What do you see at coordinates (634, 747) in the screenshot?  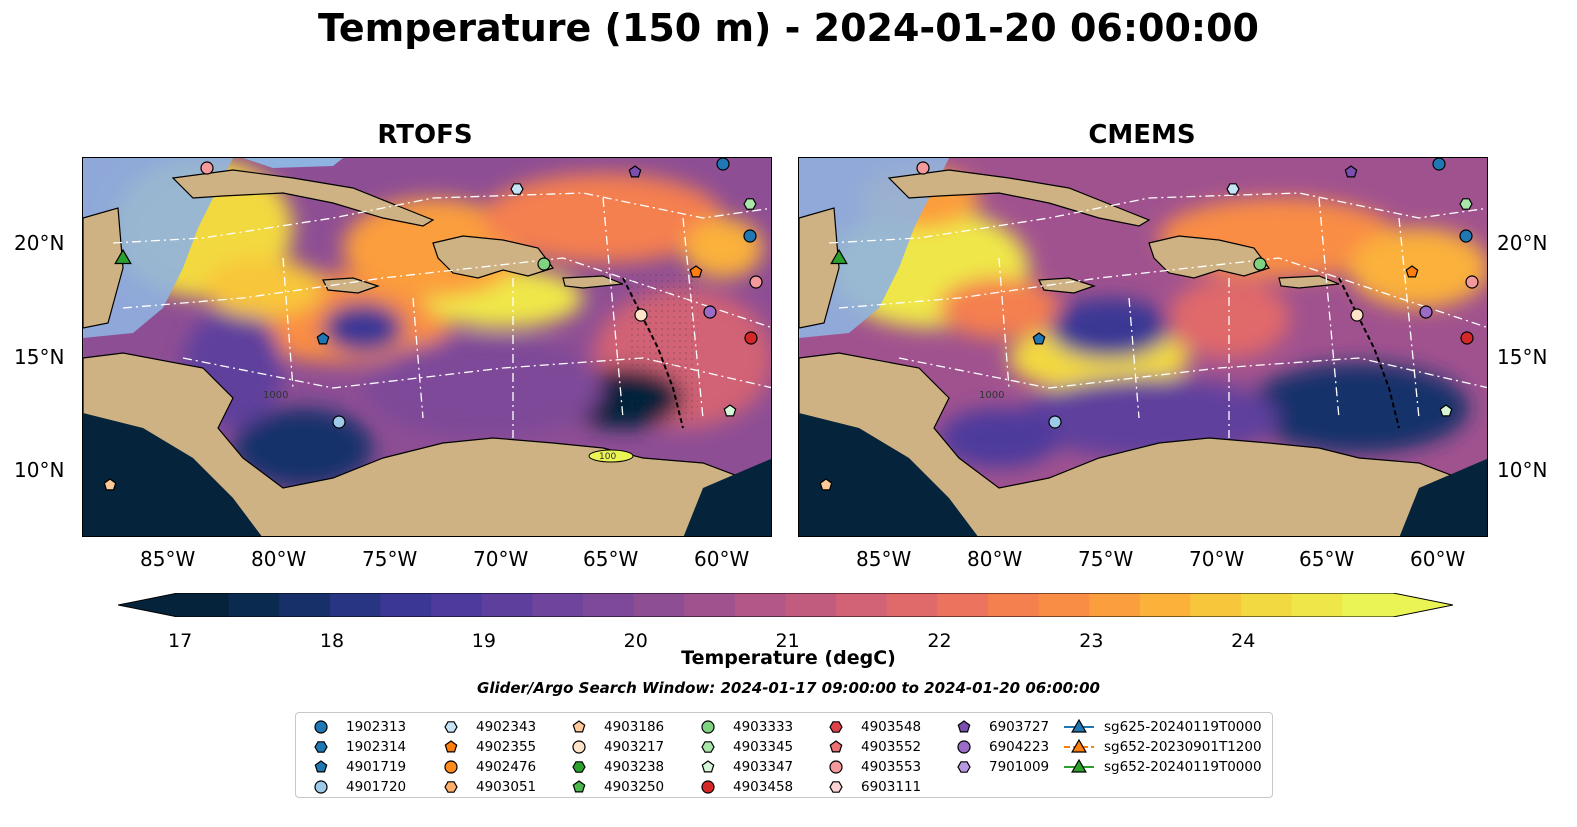 I see `legend-label: 4903217` at bounding box center [634, 747].